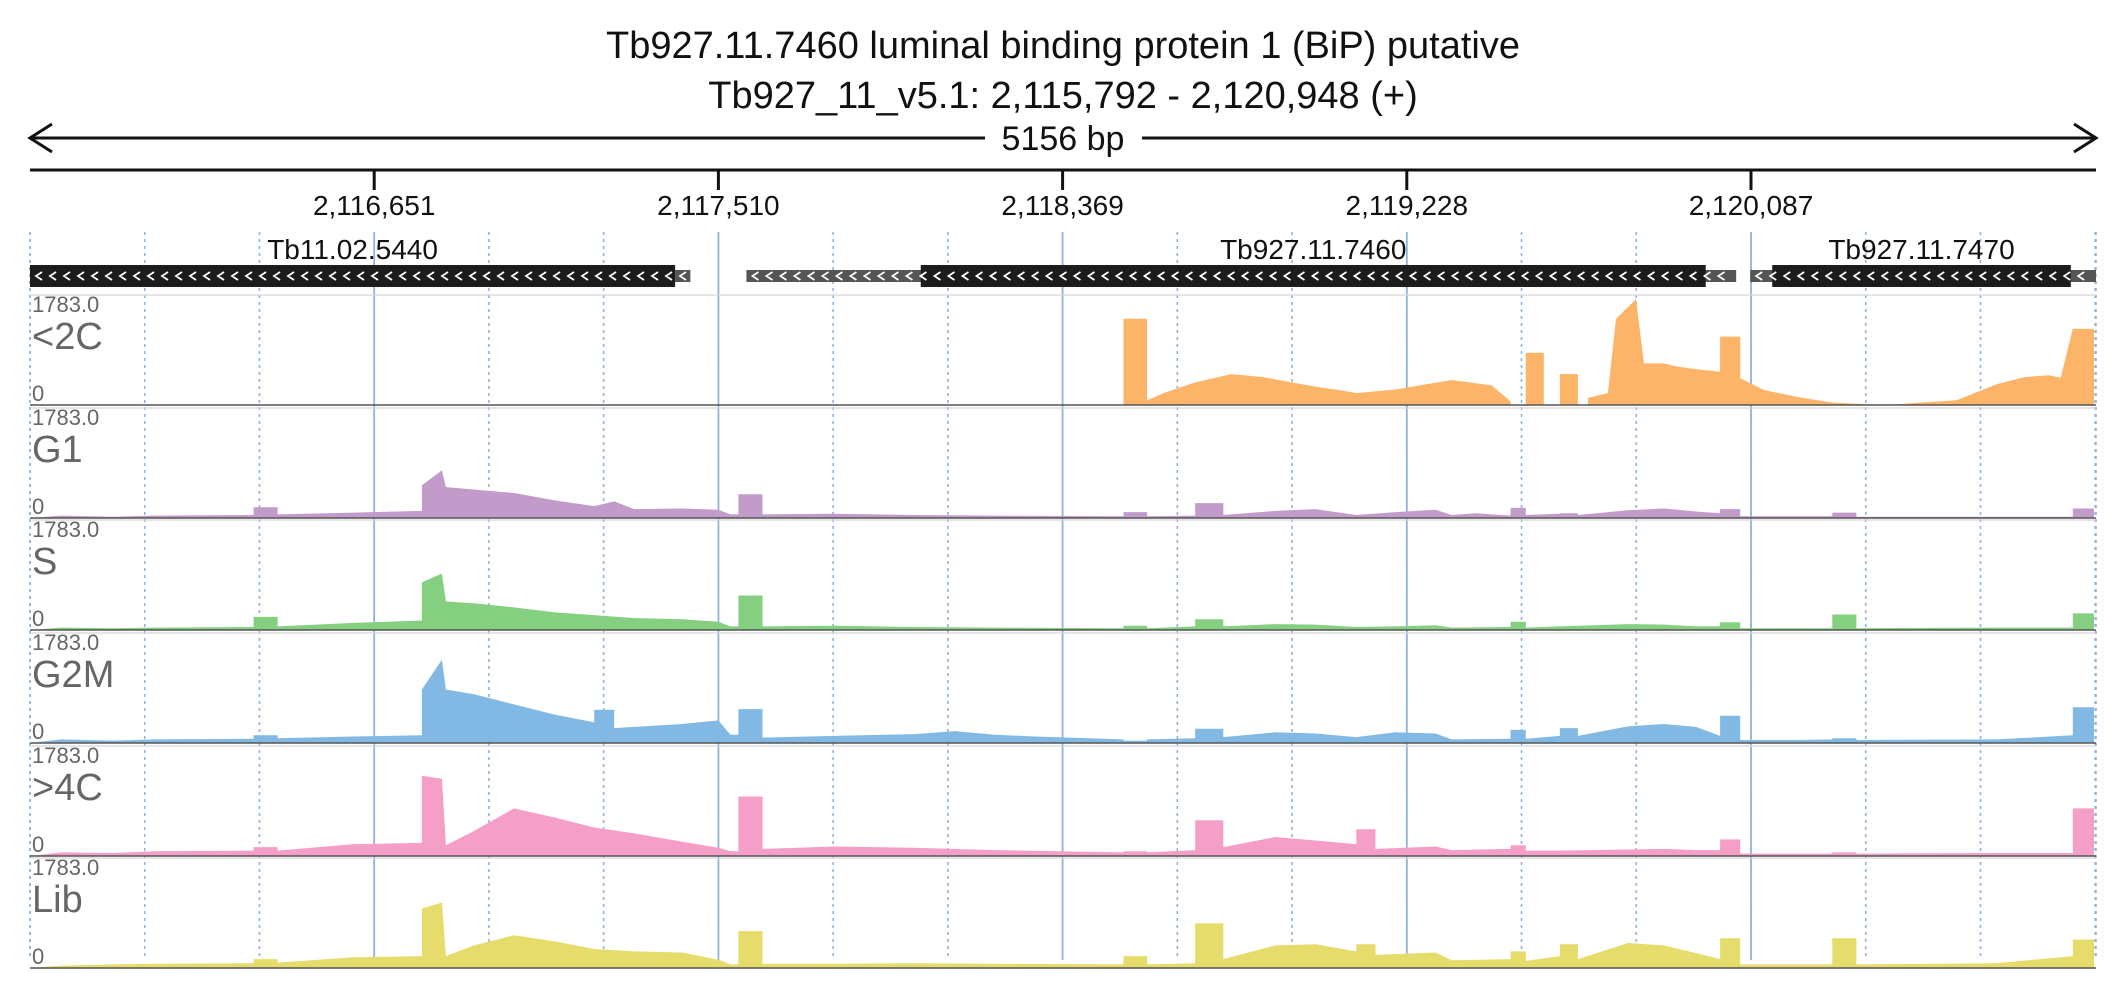 The width and height of the screenshot is (2126, 1000). Describe the element at coordinates (1921, 249) in the screenshot. I see `gene-label: Tb927.11.7470` at that location.